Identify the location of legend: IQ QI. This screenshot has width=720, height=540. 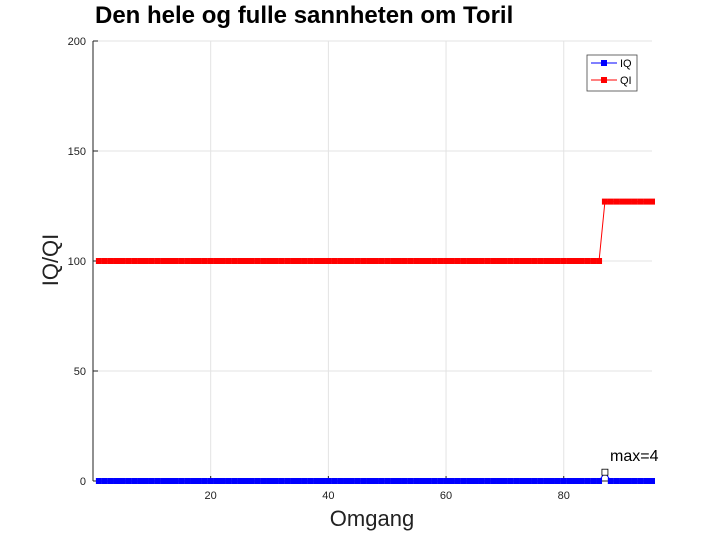
(612, 73).